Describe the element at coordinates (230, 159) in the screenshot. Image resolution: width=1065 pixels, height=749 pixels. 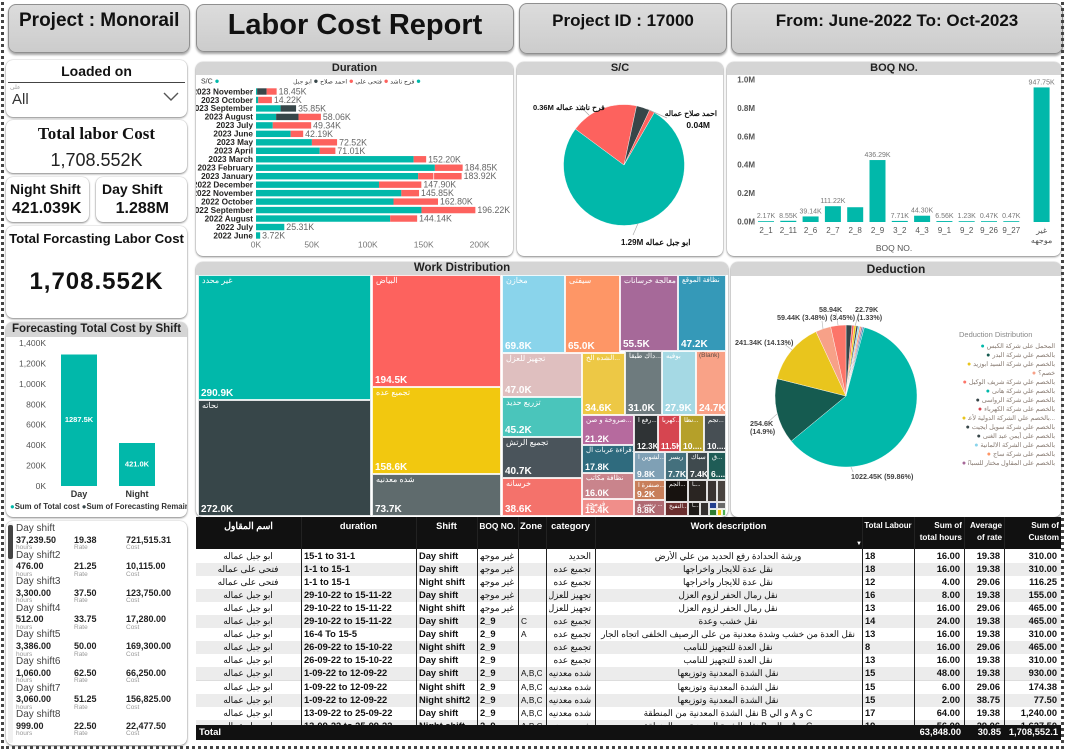
I see `svg-text: 2023 March` at that location.